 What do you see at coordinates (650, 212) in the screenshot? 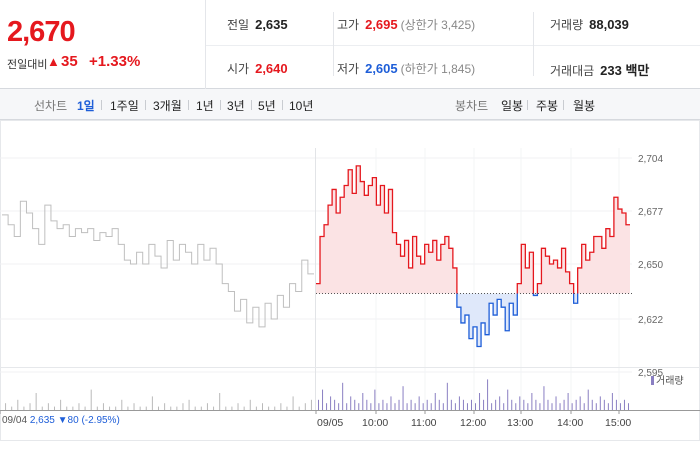
I see `y-tick-label: 2,677` at bounding box center [650, 212].